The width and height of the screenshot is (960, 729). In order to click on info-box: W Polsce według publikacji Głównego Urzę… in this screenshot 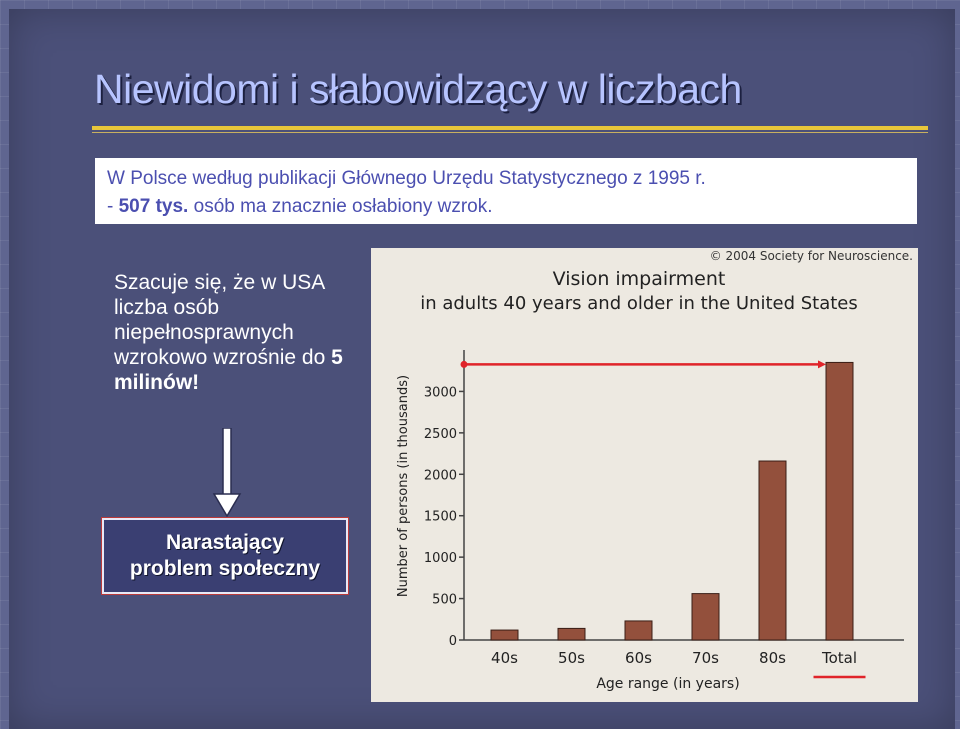, I will do `click(506, 191)`.